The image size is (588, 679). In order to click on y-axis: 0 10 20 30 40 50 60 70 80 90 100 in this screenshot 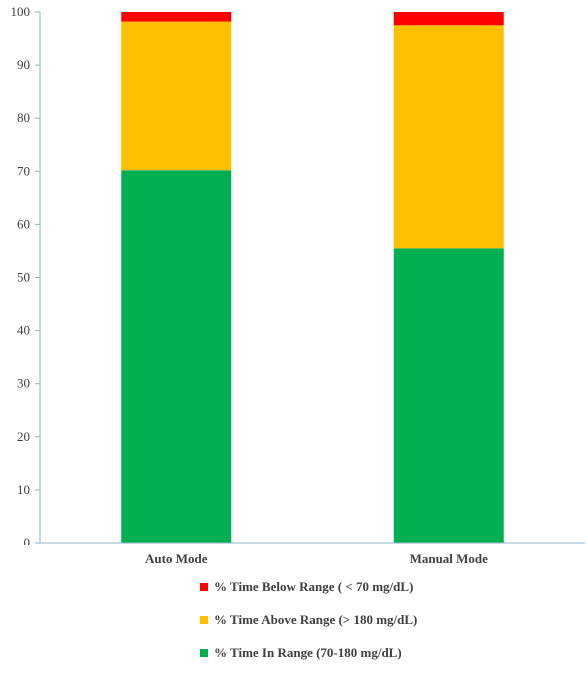, I will do `click(26, 274)`.